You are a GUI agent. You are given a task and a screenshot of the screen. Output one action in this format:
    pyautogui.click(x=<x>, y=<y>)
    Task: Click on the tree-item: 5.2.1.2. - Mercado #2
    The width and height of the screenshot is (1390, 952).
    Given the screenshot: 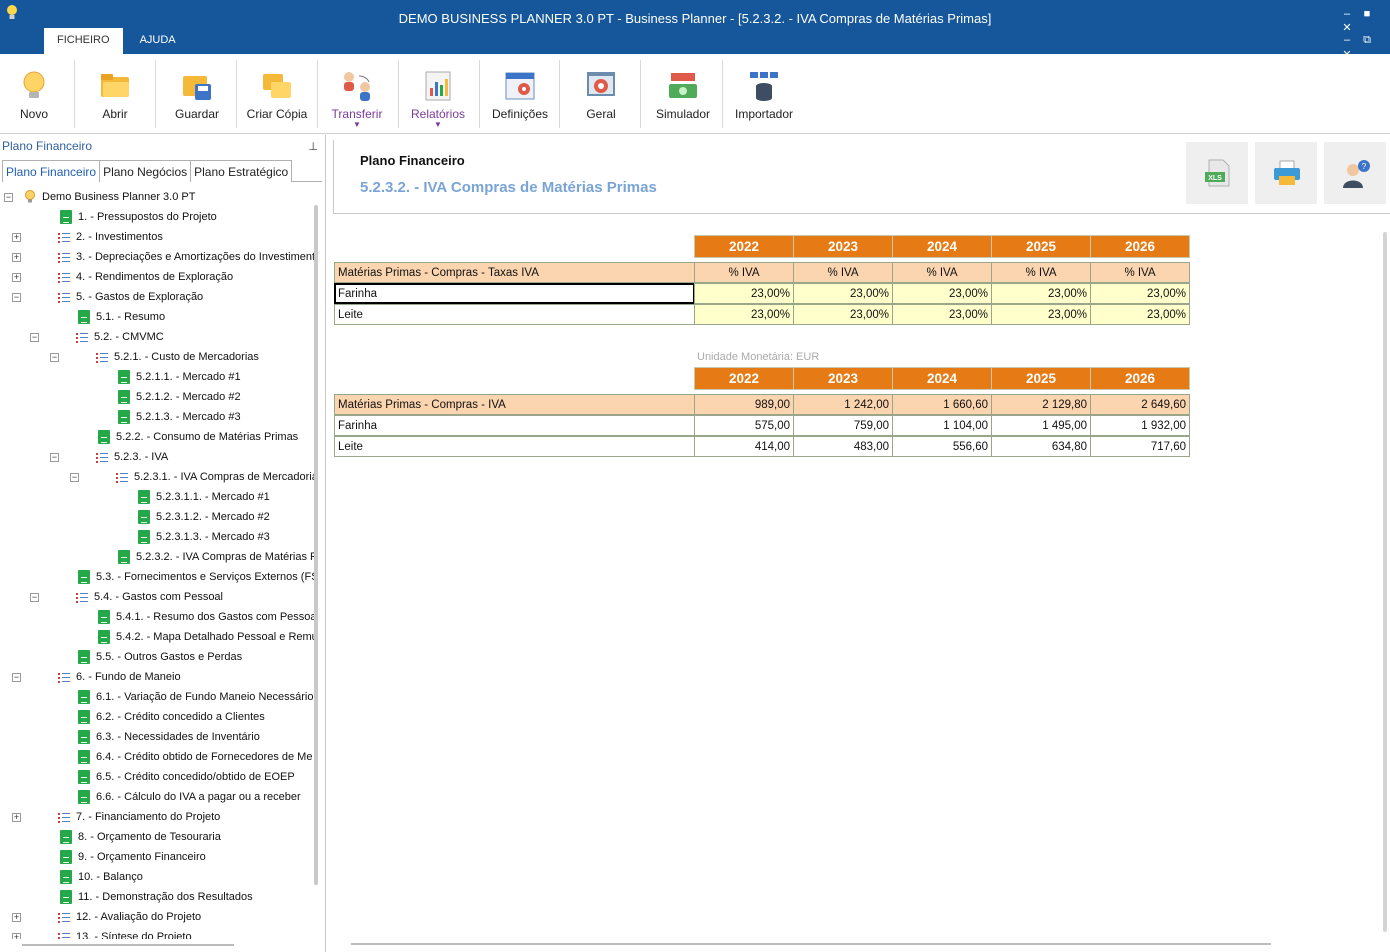 What is the action you would take?
    pyautogui.click(x=158, y=397)
    